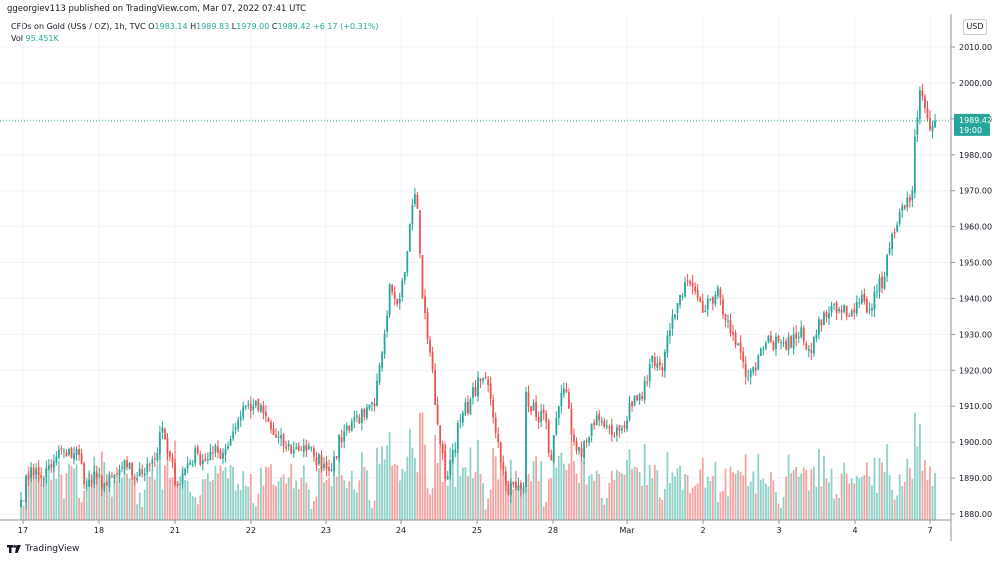 This screenshot has height=561, width=1000. What do you see at coordinates (475, 527) in the screenshot?
I see `time-axis: 17 18 21 22 23 24 25 28 Mar 2 3 4 7` at bounding box center [475, 527].